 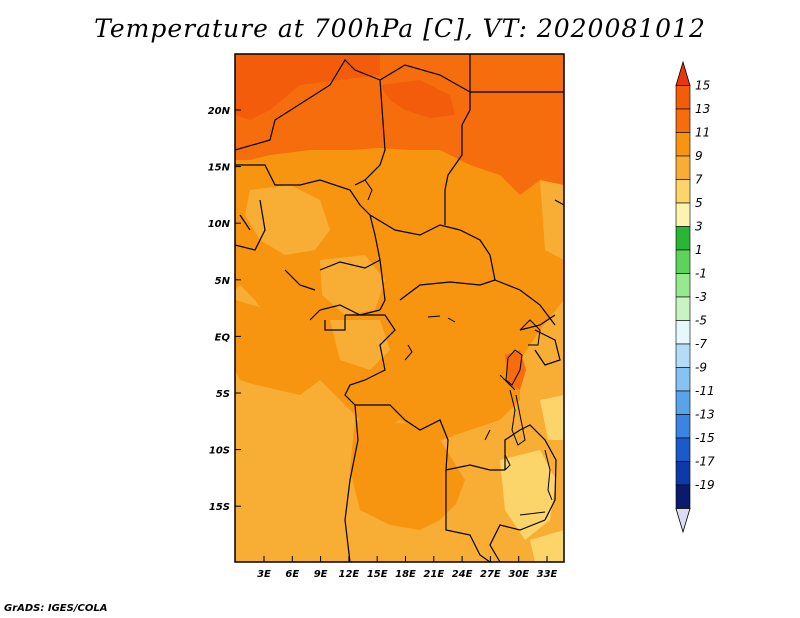 I want to click on legend-arrow-top, so click(x=683, y=73).